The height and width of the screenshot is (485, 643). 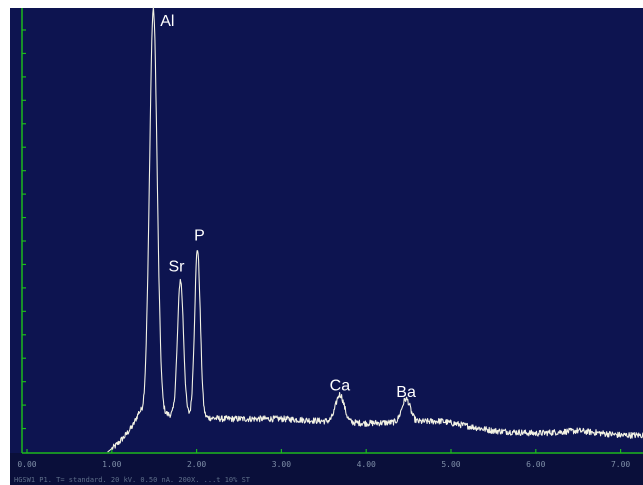 I want to click on x-axis-ticks, so click(x=324, y=451).